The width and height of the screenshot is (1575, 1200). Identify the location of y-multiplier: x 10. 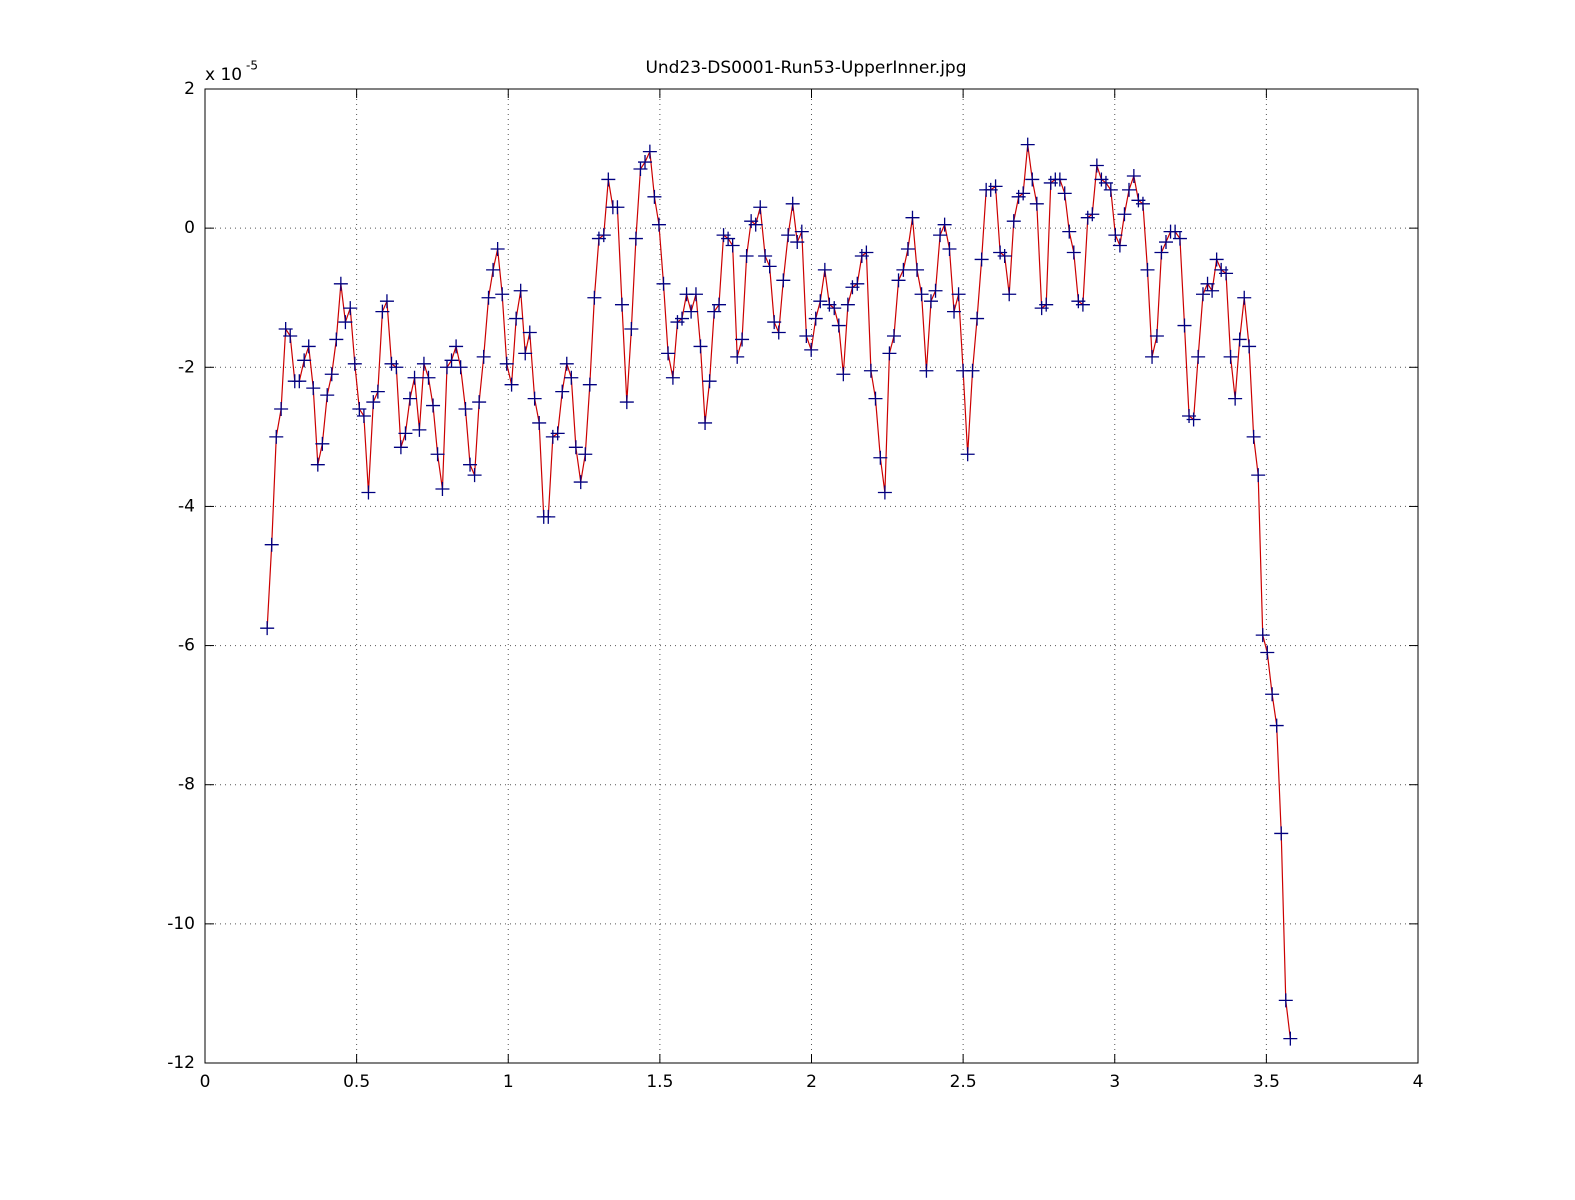
(223, 75).